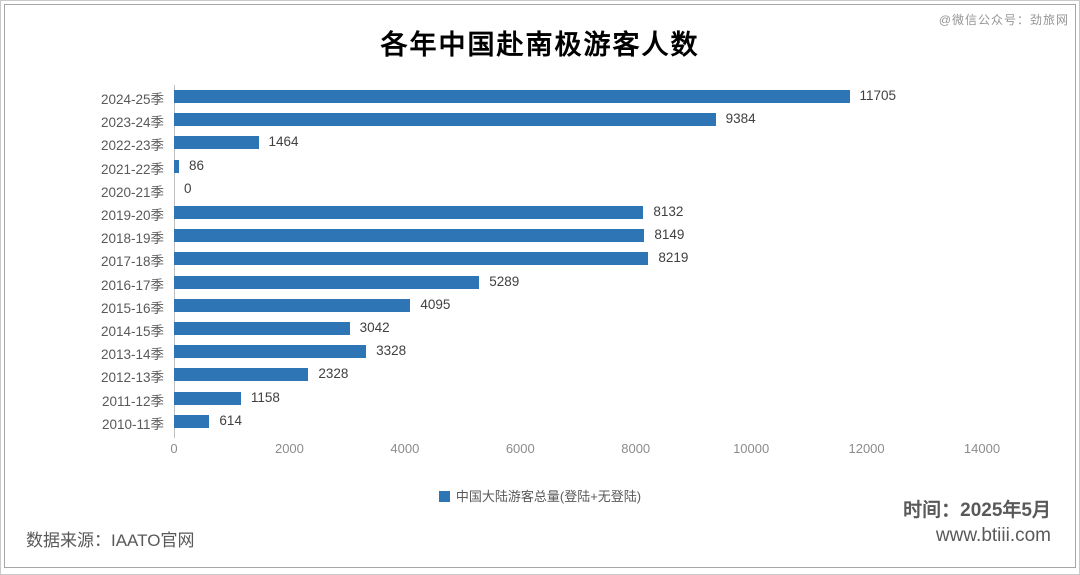 The image size is (1080, 575). I want to click on bar-row: 8149, so click(578, 235).